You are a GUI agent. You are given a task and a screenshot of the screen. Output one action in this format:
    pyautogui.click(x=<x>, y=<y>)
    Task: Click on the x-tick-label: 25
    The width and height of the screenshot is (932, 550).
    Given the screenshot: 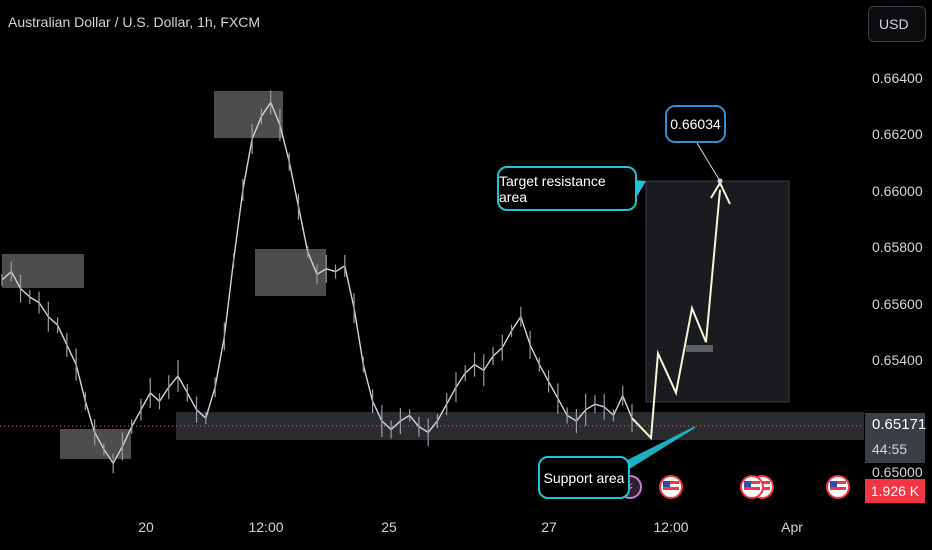 What is the action you would take?
    pyautogui.click(x=389, y=527)
    